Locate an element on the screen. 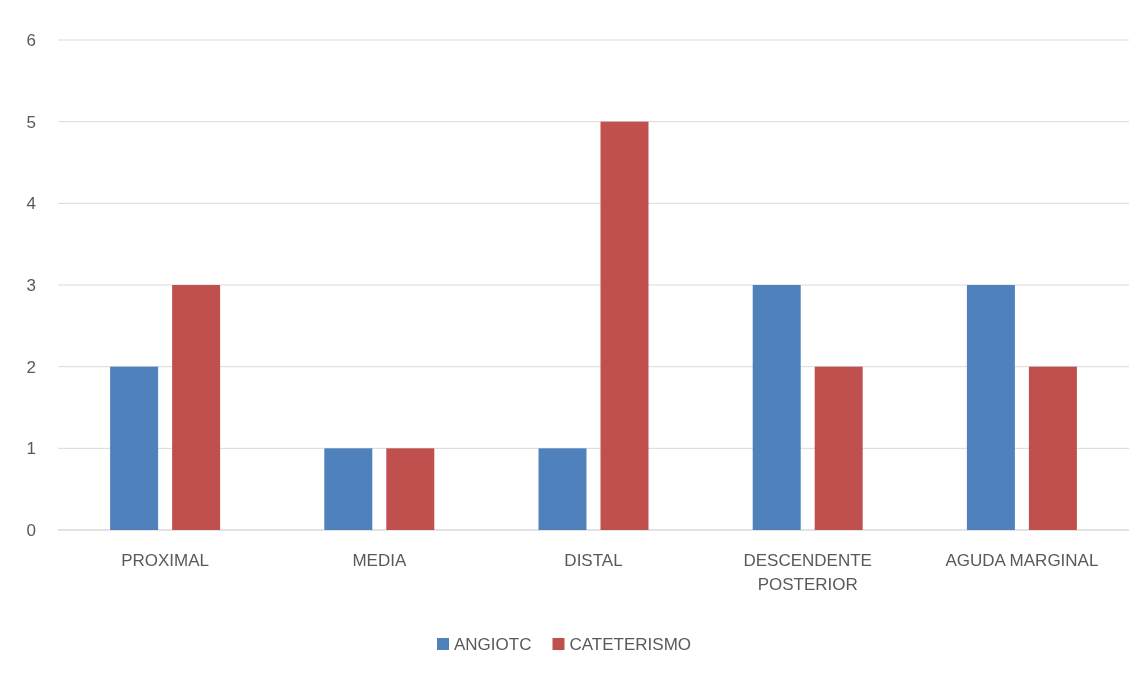 The height and width of the screenshot is (677, 1147). y-tick-label: 6 is located at coordinates (31, 40).